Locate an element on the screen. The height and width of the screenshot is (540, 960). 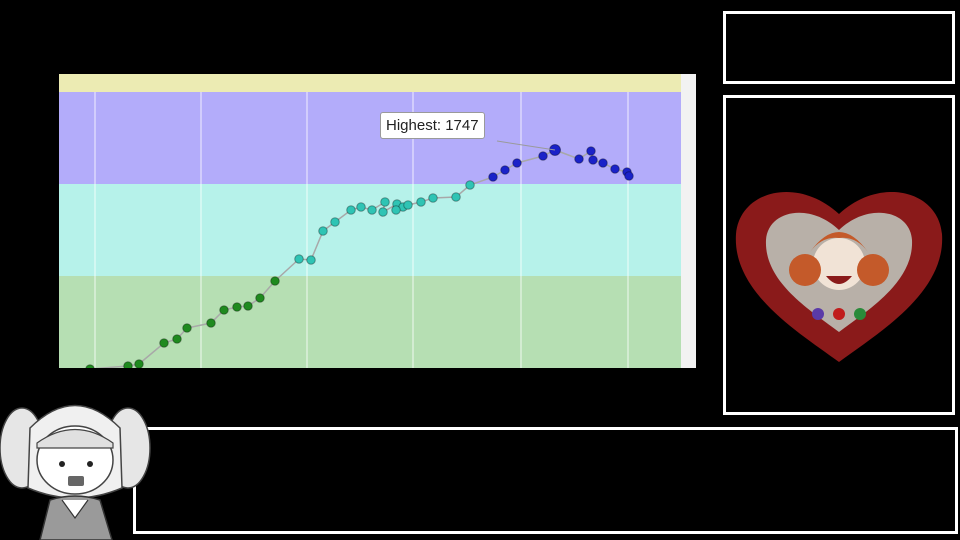
band-green is located at coordinates (377, 322).